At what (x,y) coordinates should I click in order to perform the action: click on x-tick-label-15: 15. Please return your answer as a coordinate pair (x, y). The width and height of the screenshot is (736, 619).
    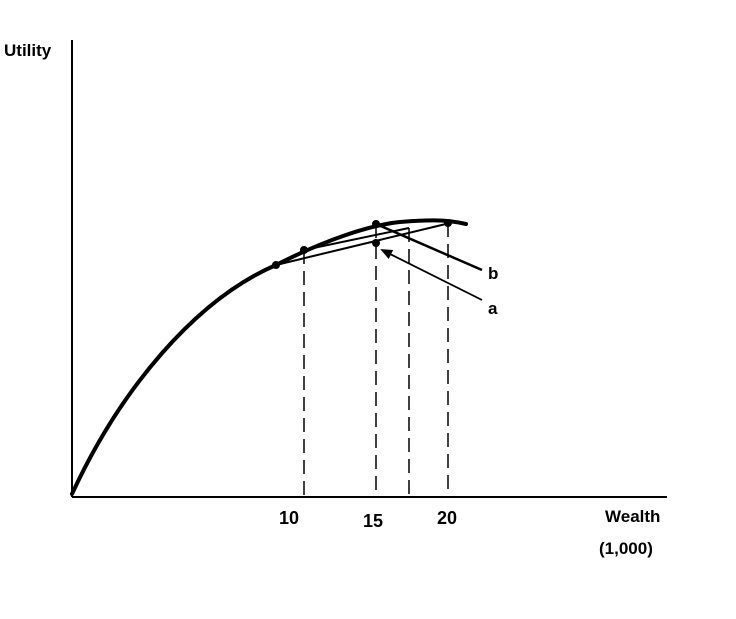
    Looking at the image, I should click on (373, 521).